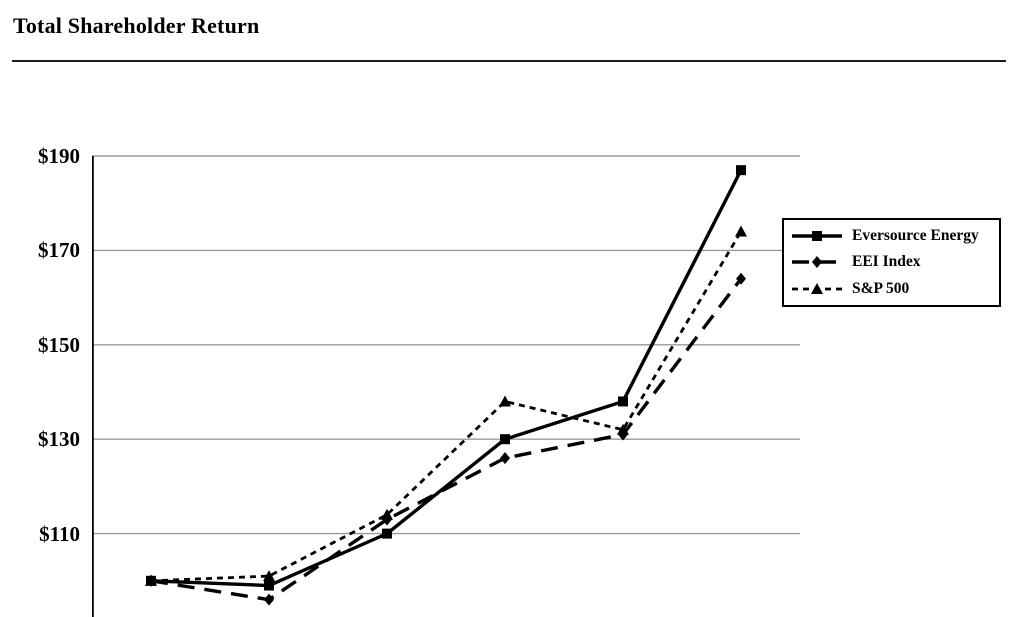  What do you see at coordinates (915, 236) in the screenshot?
I see `legend-label: Eversource Energy` at bounding box center [915, 236].